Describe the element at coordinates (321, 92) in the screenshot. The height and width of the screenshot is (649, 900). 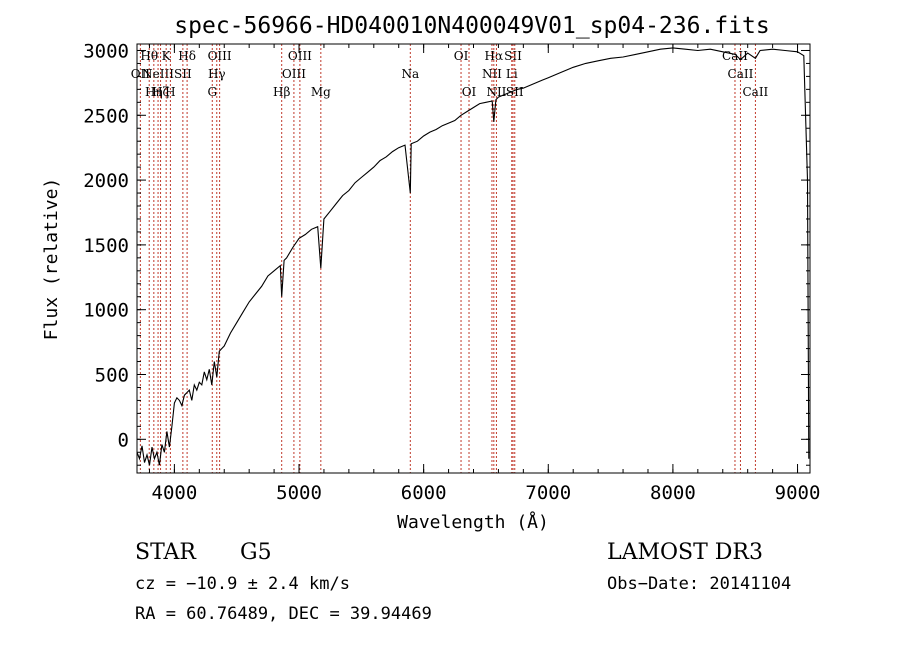
I see `line-label: Mg` at that location.